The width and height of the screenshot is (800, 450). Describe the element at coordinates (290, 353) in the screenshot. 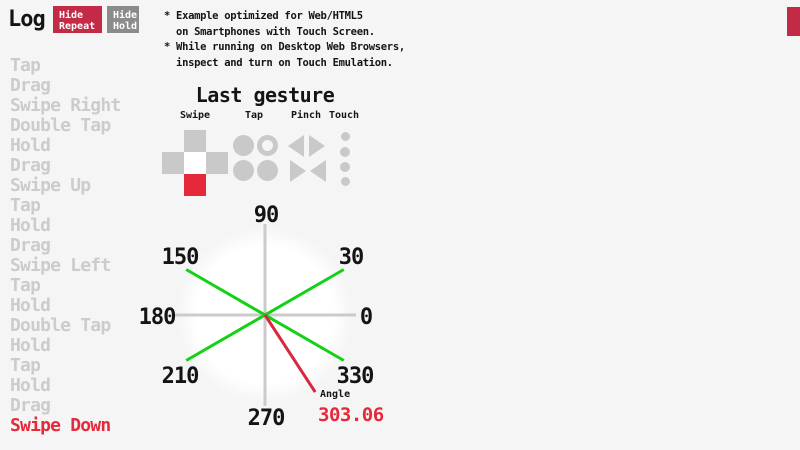

I see `current-angle-pointer-line` at that location.